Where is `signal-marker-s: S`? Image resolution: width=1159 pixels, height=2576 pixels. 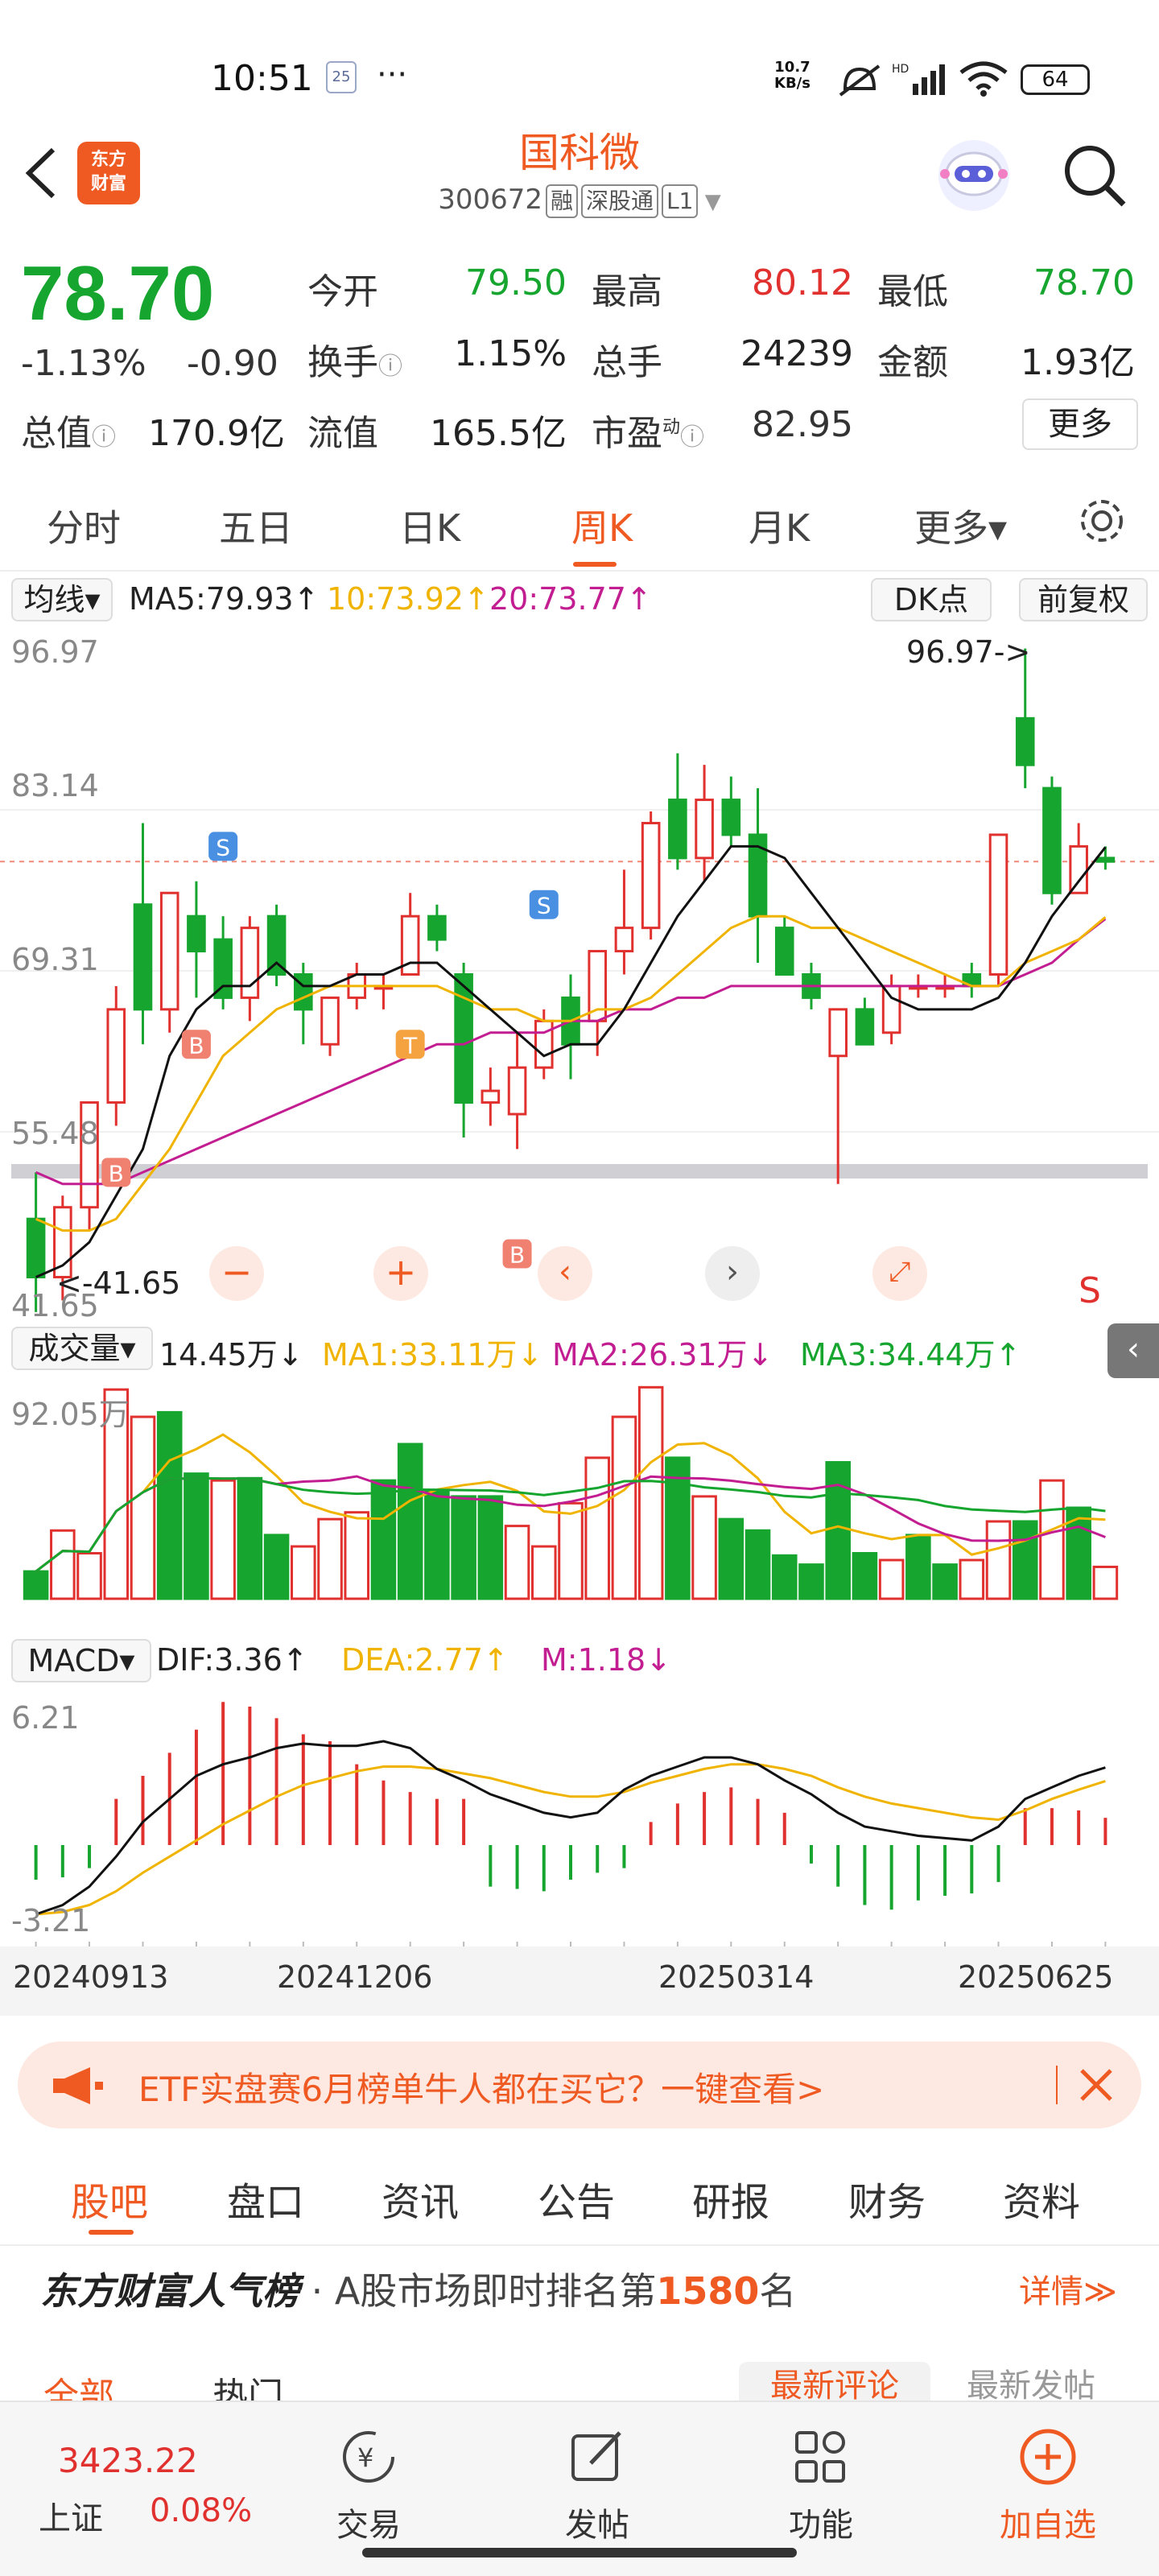
signal-marker-s: S is located at coordinates (544, 906).